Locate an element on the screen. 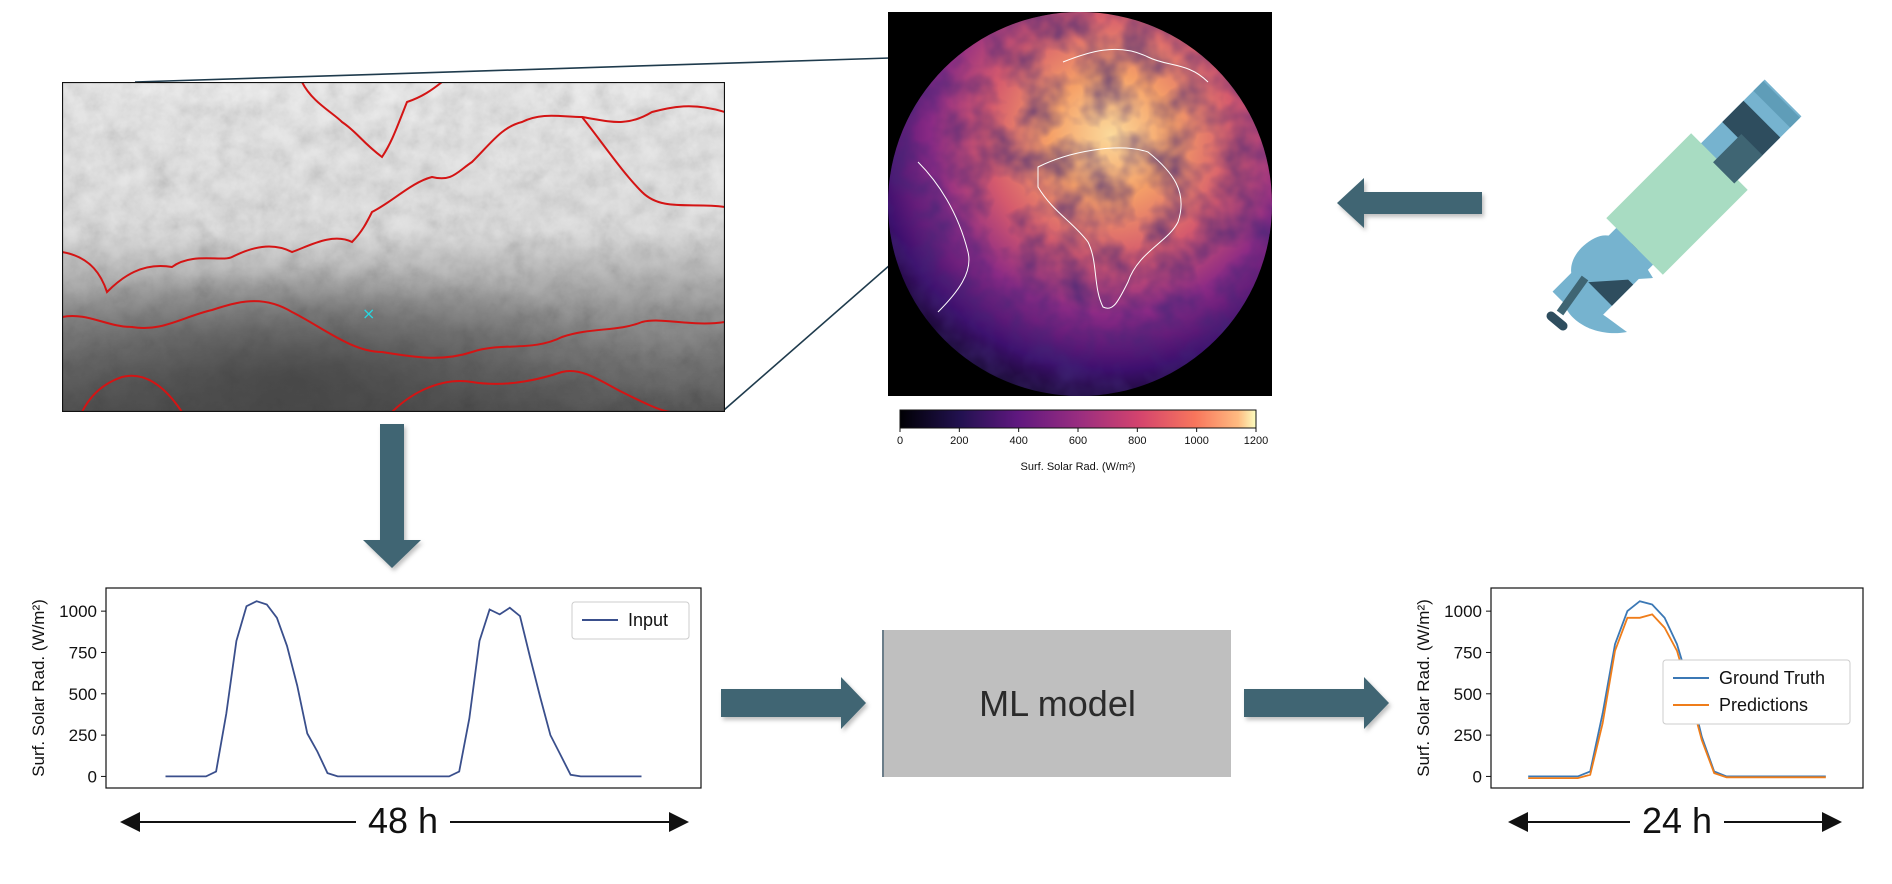 The image size is (1892, 884). duration-arrows is located at coordinates (981, 822).